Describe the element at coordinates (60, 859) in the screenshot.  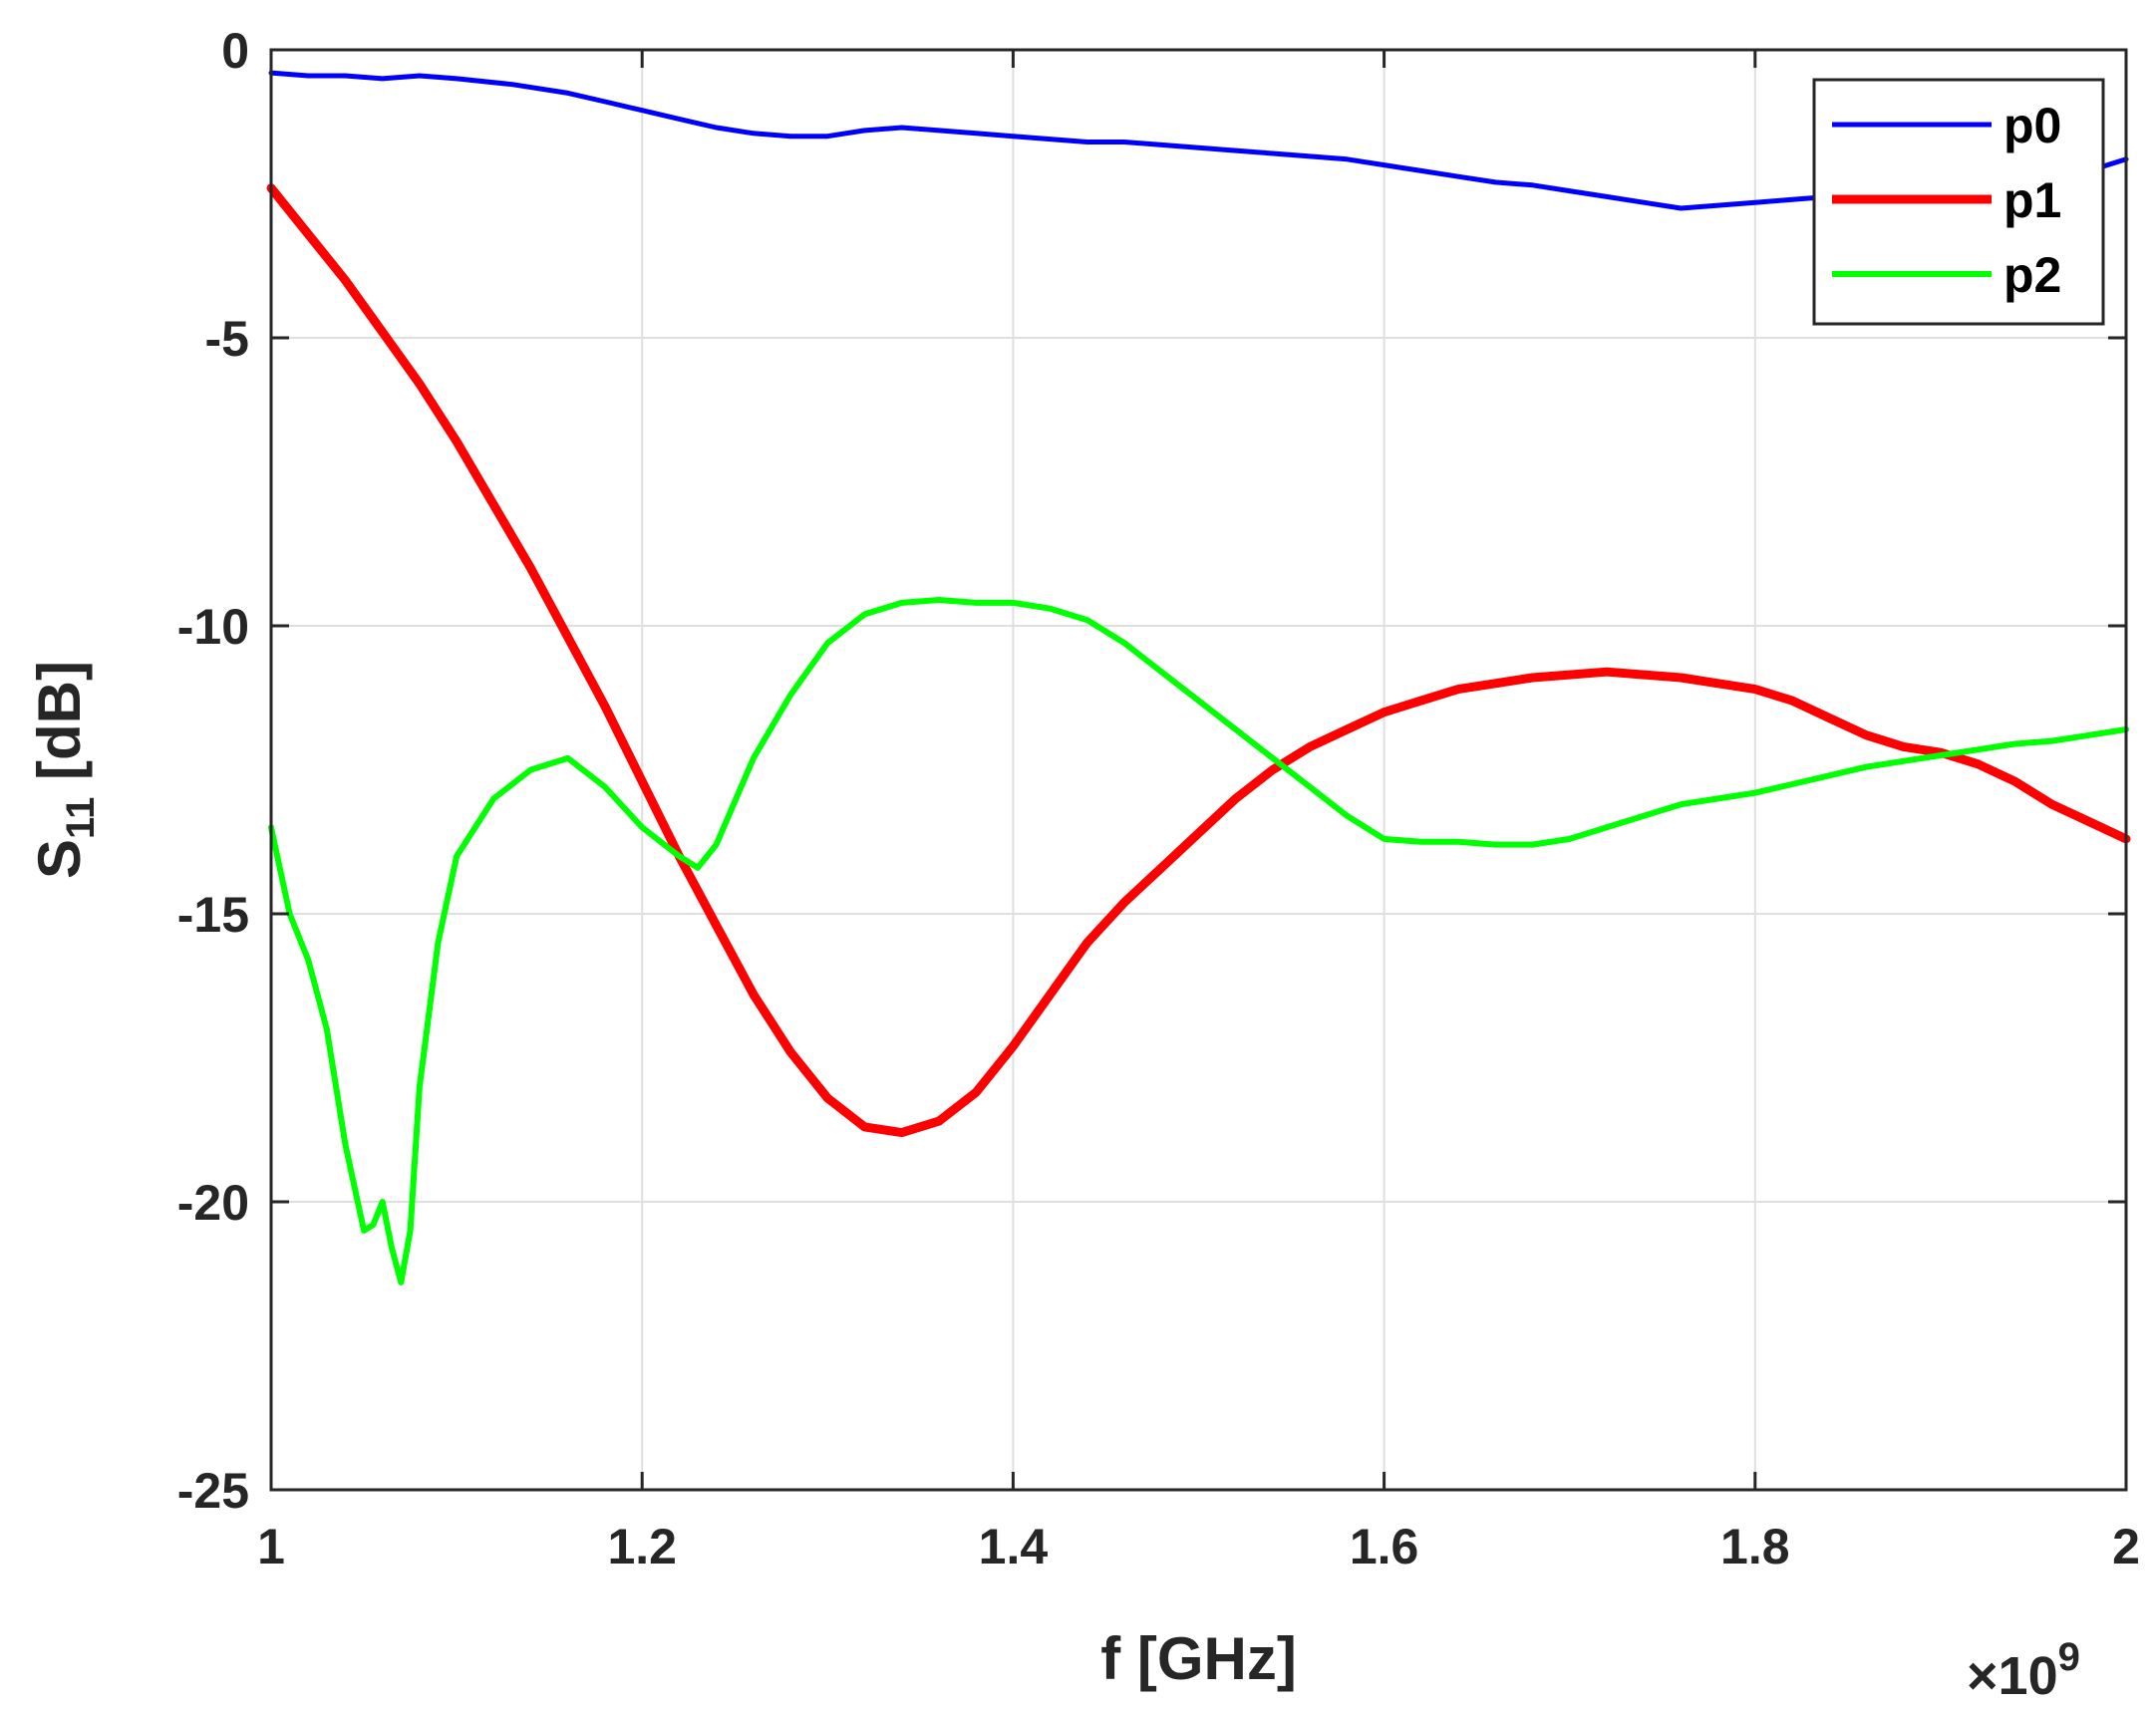
I see `y-axis-label-main: S` at that location.